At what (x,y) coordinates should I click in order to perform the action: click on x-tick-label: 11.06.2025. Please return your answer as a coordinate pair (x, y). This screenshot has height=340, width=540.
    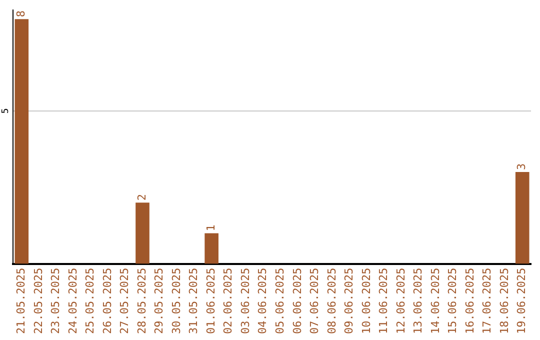
    Looking at the image, I should click on (383, 301).